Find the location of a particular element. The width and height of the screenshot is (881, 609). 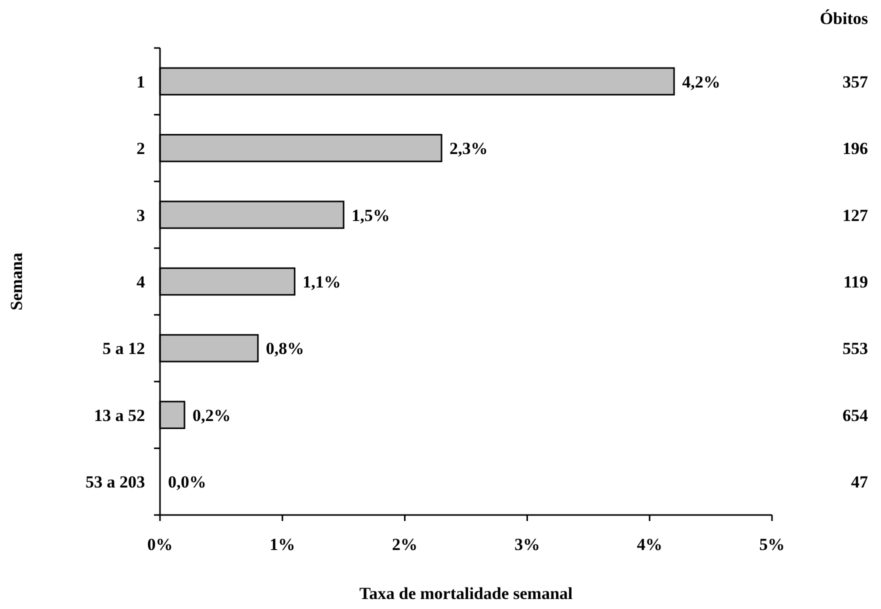

y-tick-label: 53 a 203 is located at coordinates (115, 482).